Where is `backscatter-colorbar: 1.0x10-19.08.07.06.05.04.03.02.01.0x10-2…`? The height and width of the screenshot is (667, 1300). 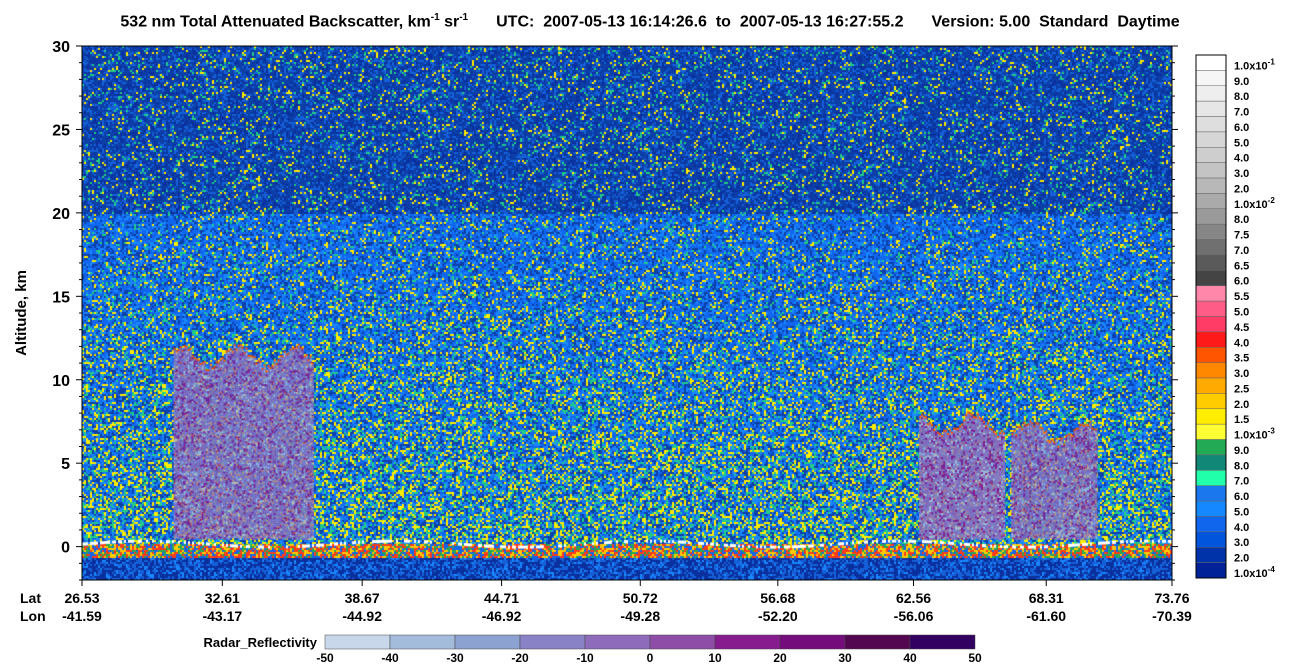 backscatter-colorbar: 1.0x10-19.08.07.06.05.04.03.02.01.0x10-2… is located at coordinates (1235, 317).